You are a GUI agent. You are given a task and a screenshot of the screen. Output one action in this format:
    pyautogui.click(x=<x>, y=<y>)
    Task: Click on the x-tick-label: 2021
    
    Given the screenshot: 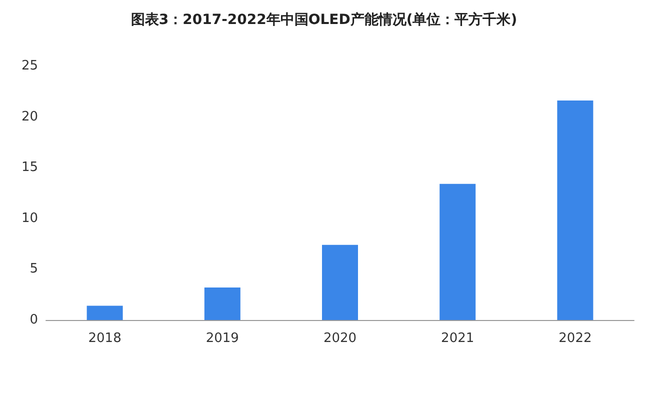 What is the action you would take?
    pyautogui.click(x=457, y=338)
    